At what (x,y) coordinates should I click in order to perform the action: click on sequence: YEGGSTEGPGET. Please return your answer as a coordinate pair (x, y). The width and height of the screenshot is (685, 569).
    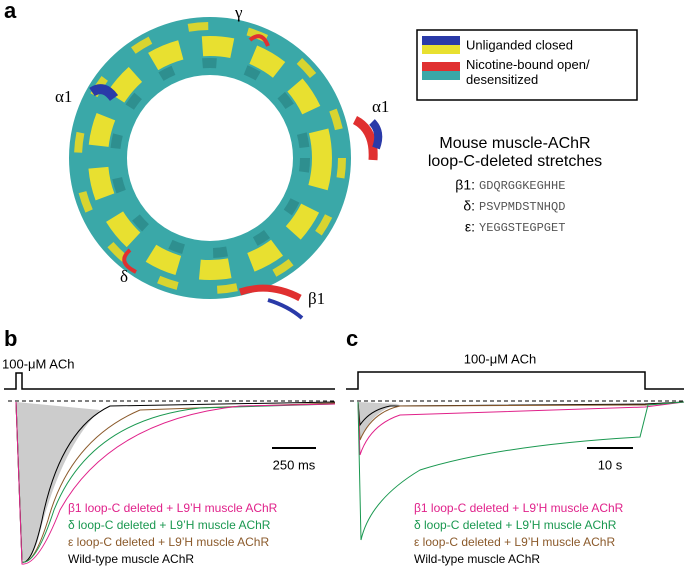
    Looking at the image, I should click on (522, 228).